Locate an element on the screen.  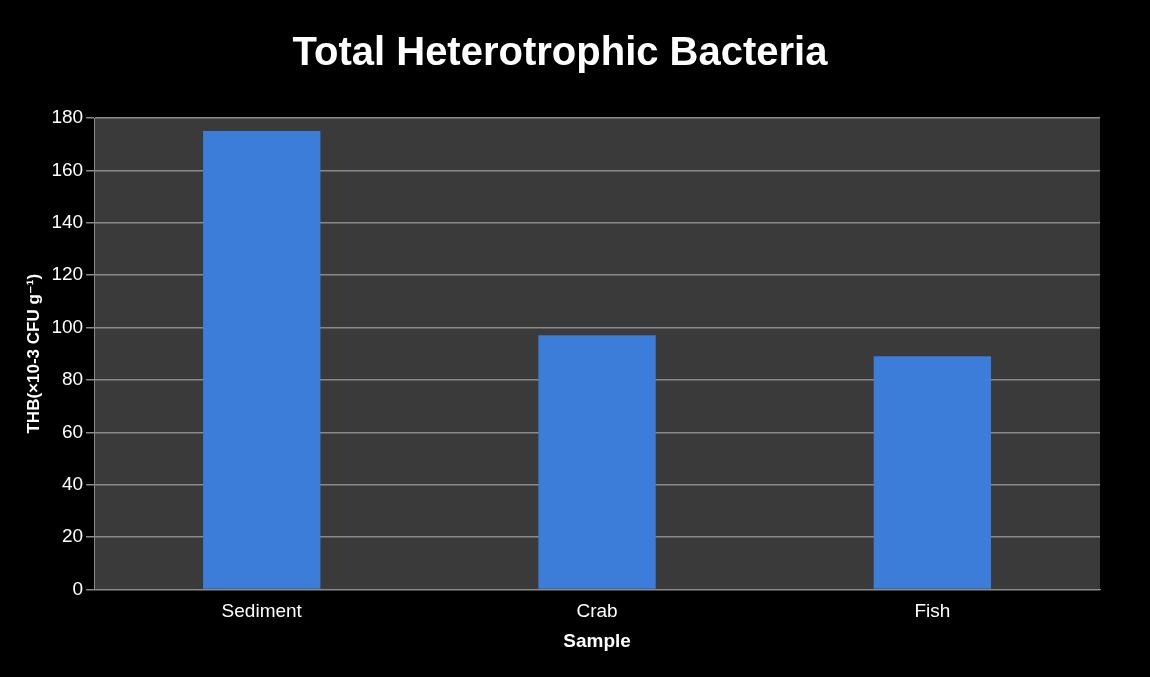
x-axis-title: Sample is located at coordinates (597, 640).